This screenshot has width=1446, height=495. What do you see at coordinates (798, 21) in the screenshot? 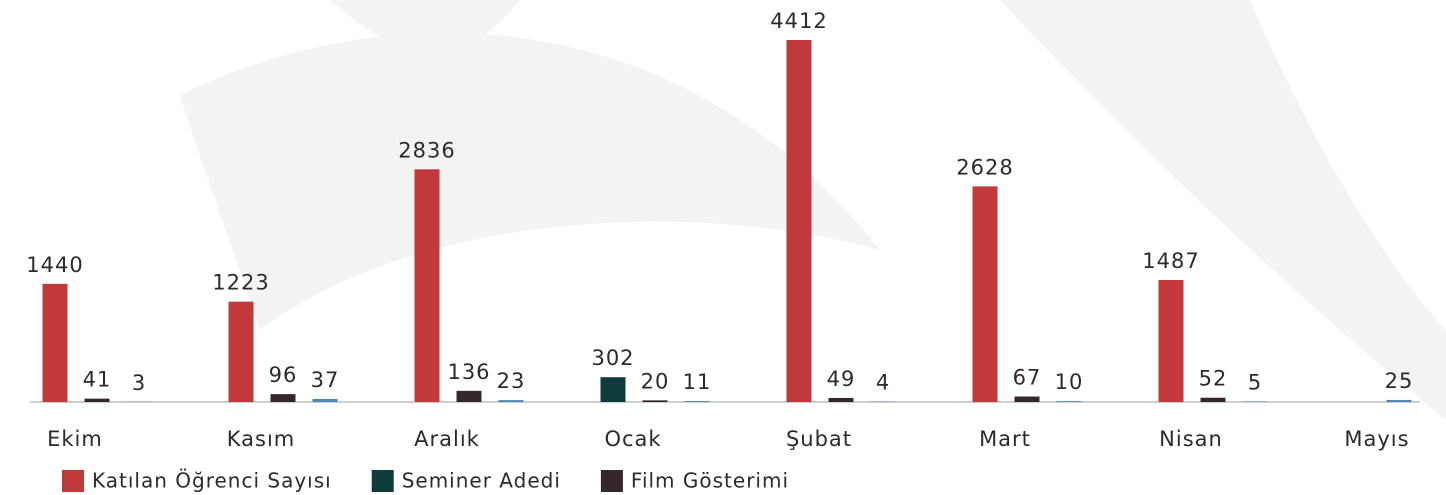
I see `value-label: 4412` at bounding box center [798, 21].